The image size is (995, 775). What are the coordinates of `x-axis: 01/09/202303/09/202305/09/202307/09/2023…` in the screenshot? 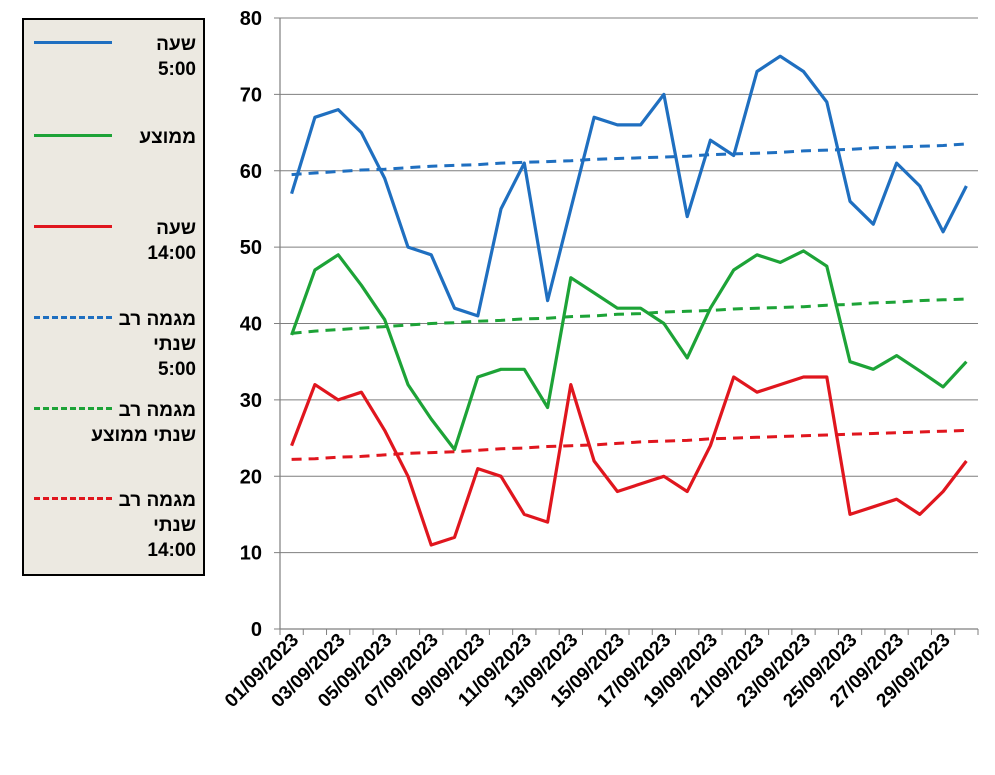 It's located at (600, 670).